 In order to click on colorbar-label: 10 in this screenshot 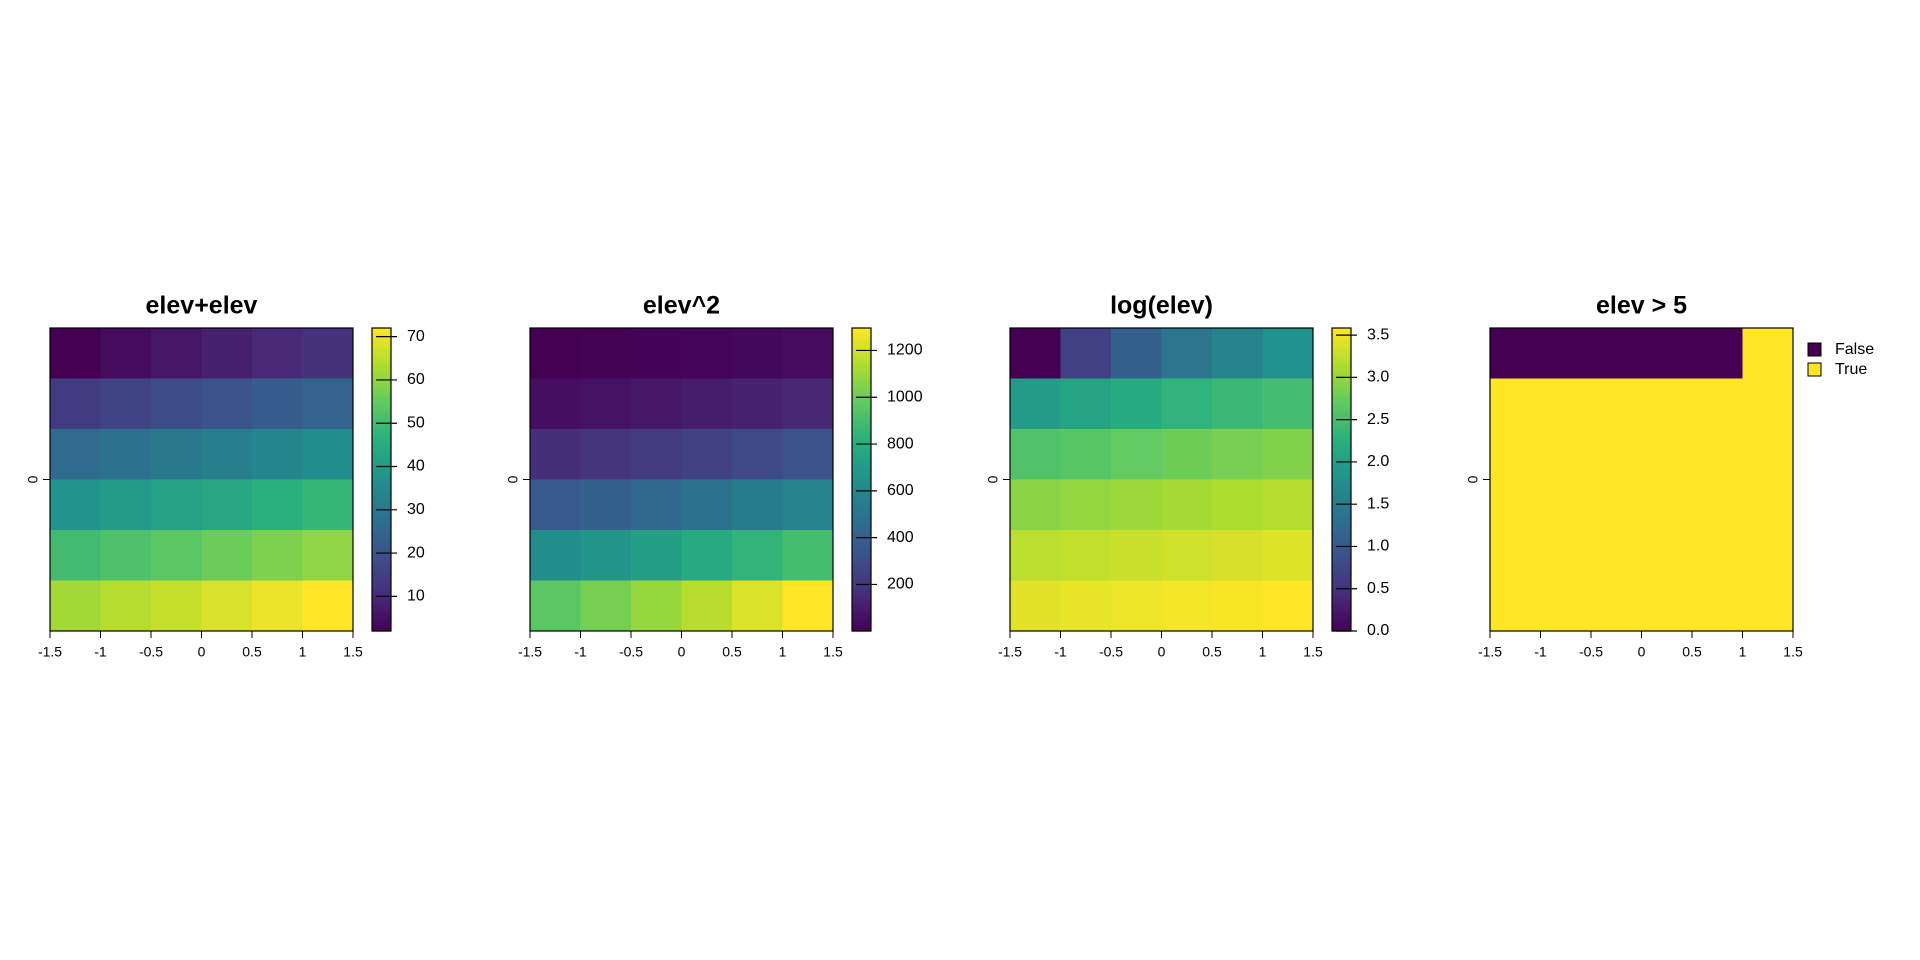, I will do `click(416, 596)`.